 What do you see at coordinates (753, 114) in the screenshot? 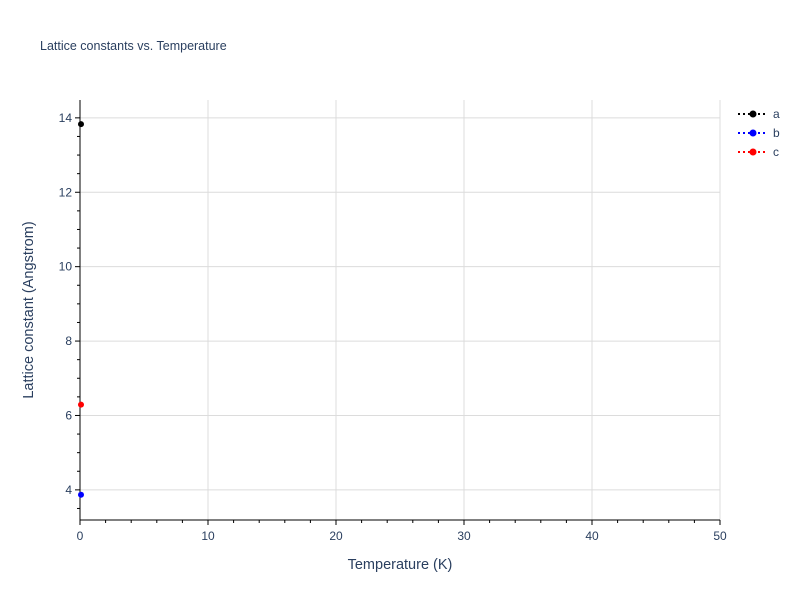
I see `legend-marker-a` at bounding box center [753, 114].